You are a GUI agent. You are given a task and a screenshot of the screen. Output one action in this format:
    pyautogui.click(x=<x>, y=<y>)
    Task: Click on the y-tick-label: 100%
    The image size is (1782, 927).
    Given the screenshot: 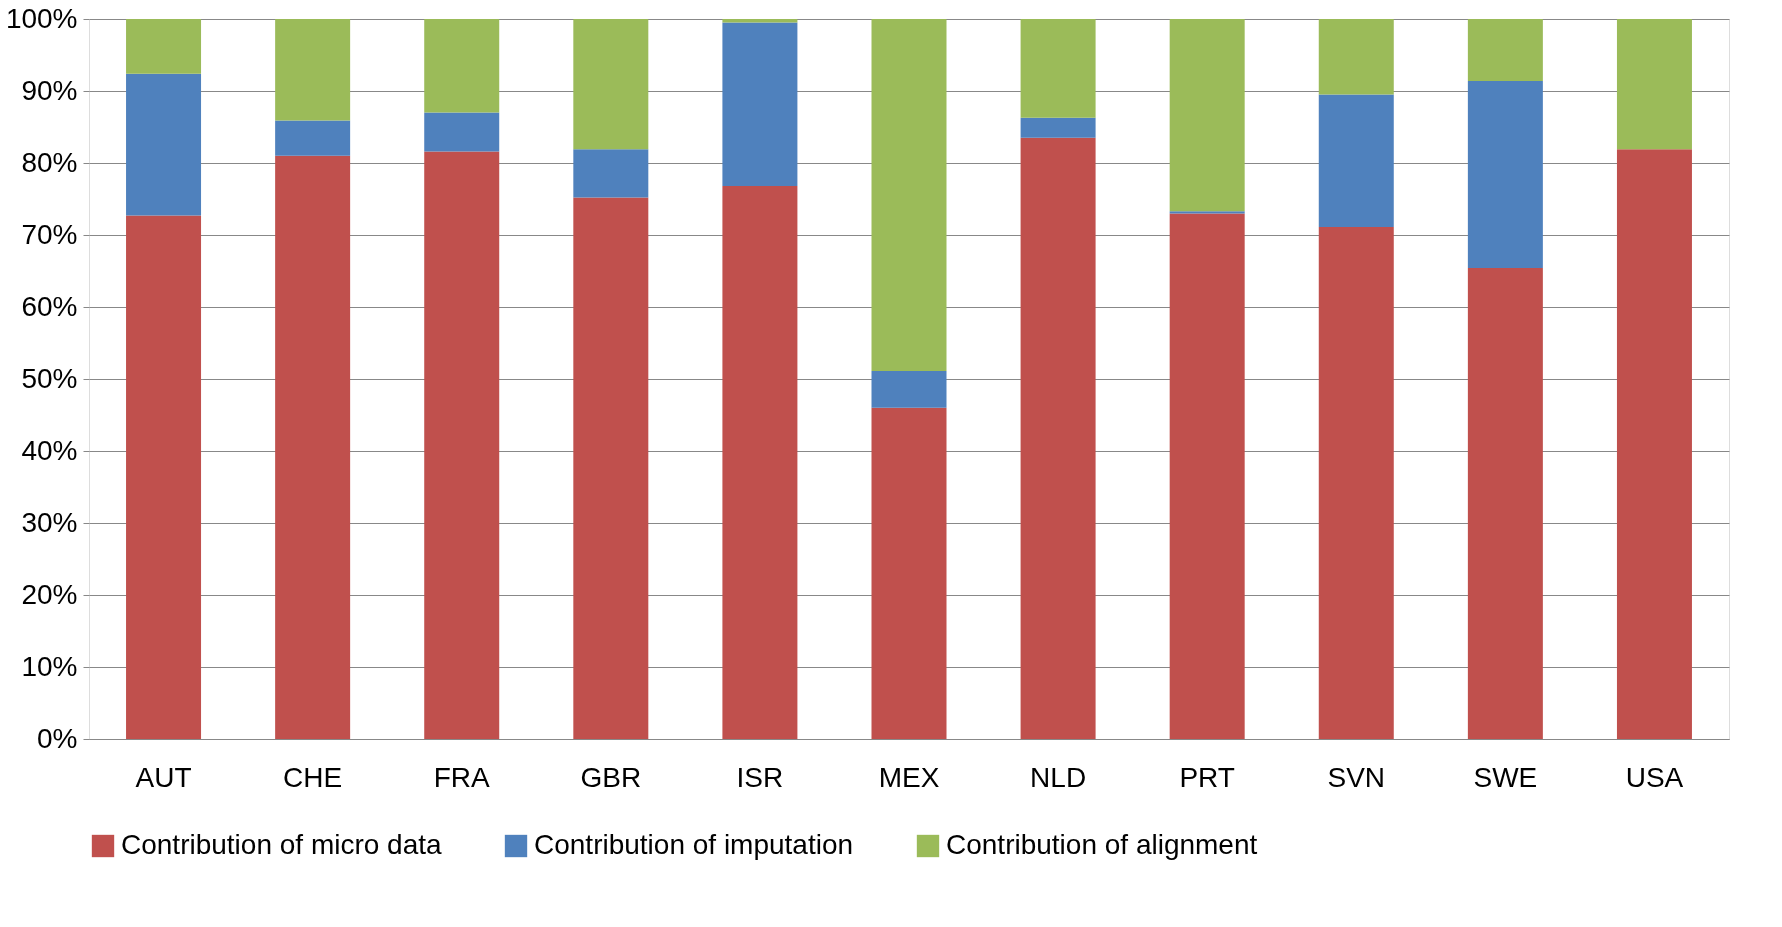 What is the action you would take?
    pyautogui.click(x=41, y=18)
    